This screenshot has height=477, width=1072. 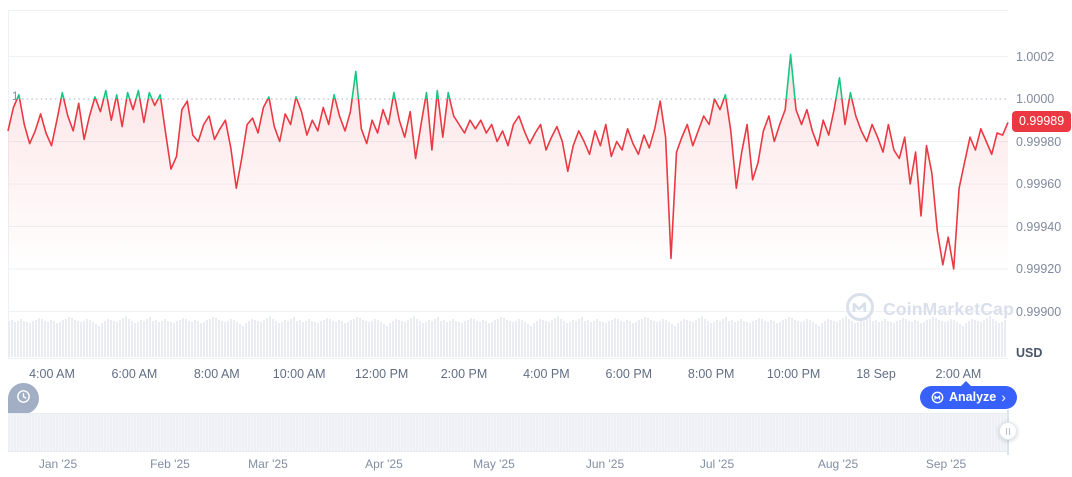 I want to click on x-axis-tick-label: 2:00 PM, so click(x=464, y=374).